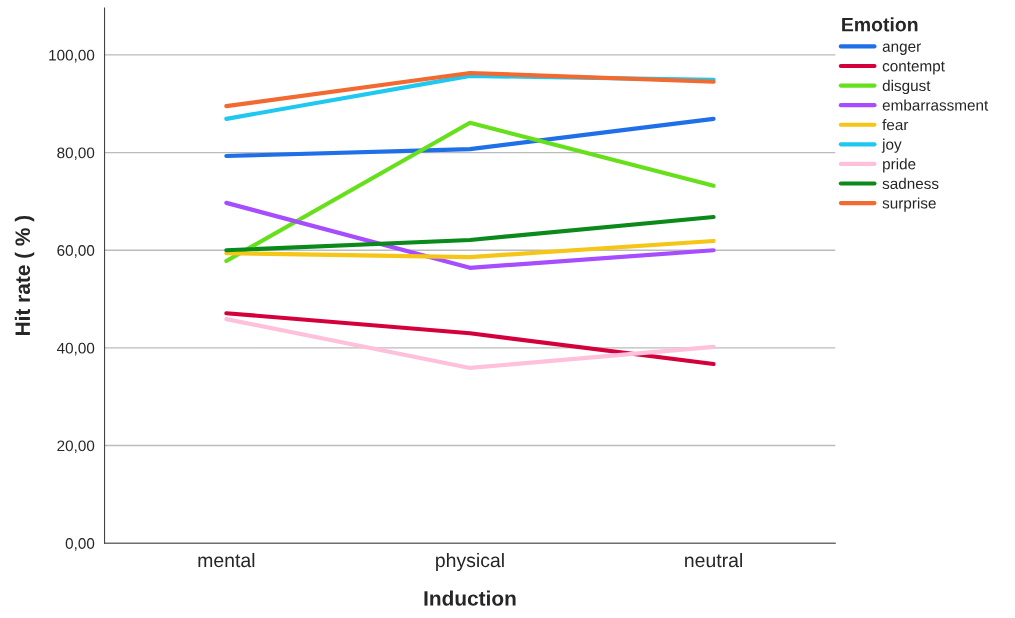 The image size is (1015, 618). What do you see at coordinates (470, 562) in the screenshot?
I see `x-tick-label: physical` at bounding box center [470, 562].